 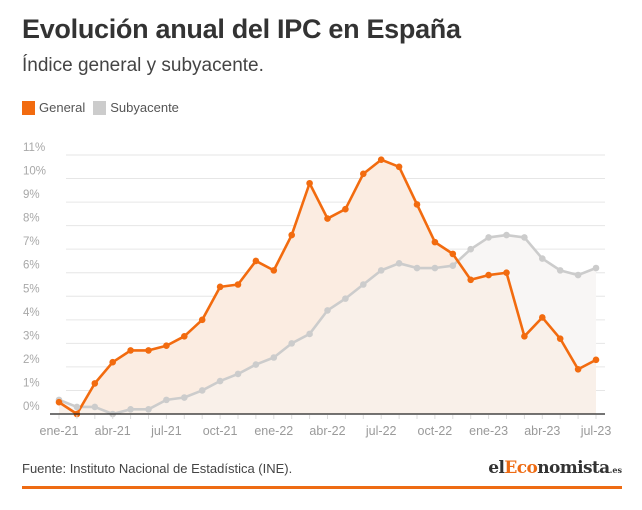 What do you see at coordinates (31, 195) in the screenshot?
I see `y-tick-label: 9%` at bounding box center [31, 195].